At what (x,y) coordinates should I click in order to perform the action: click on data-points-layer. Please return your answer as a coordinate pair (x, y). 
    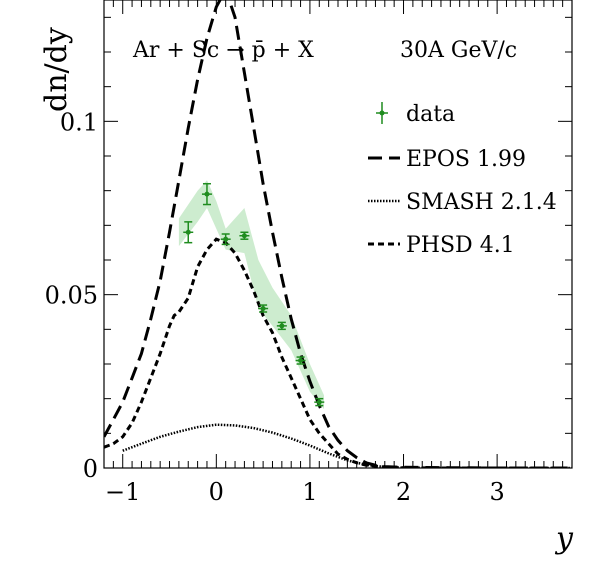
    Looking at the image, I should click on (254, 294).